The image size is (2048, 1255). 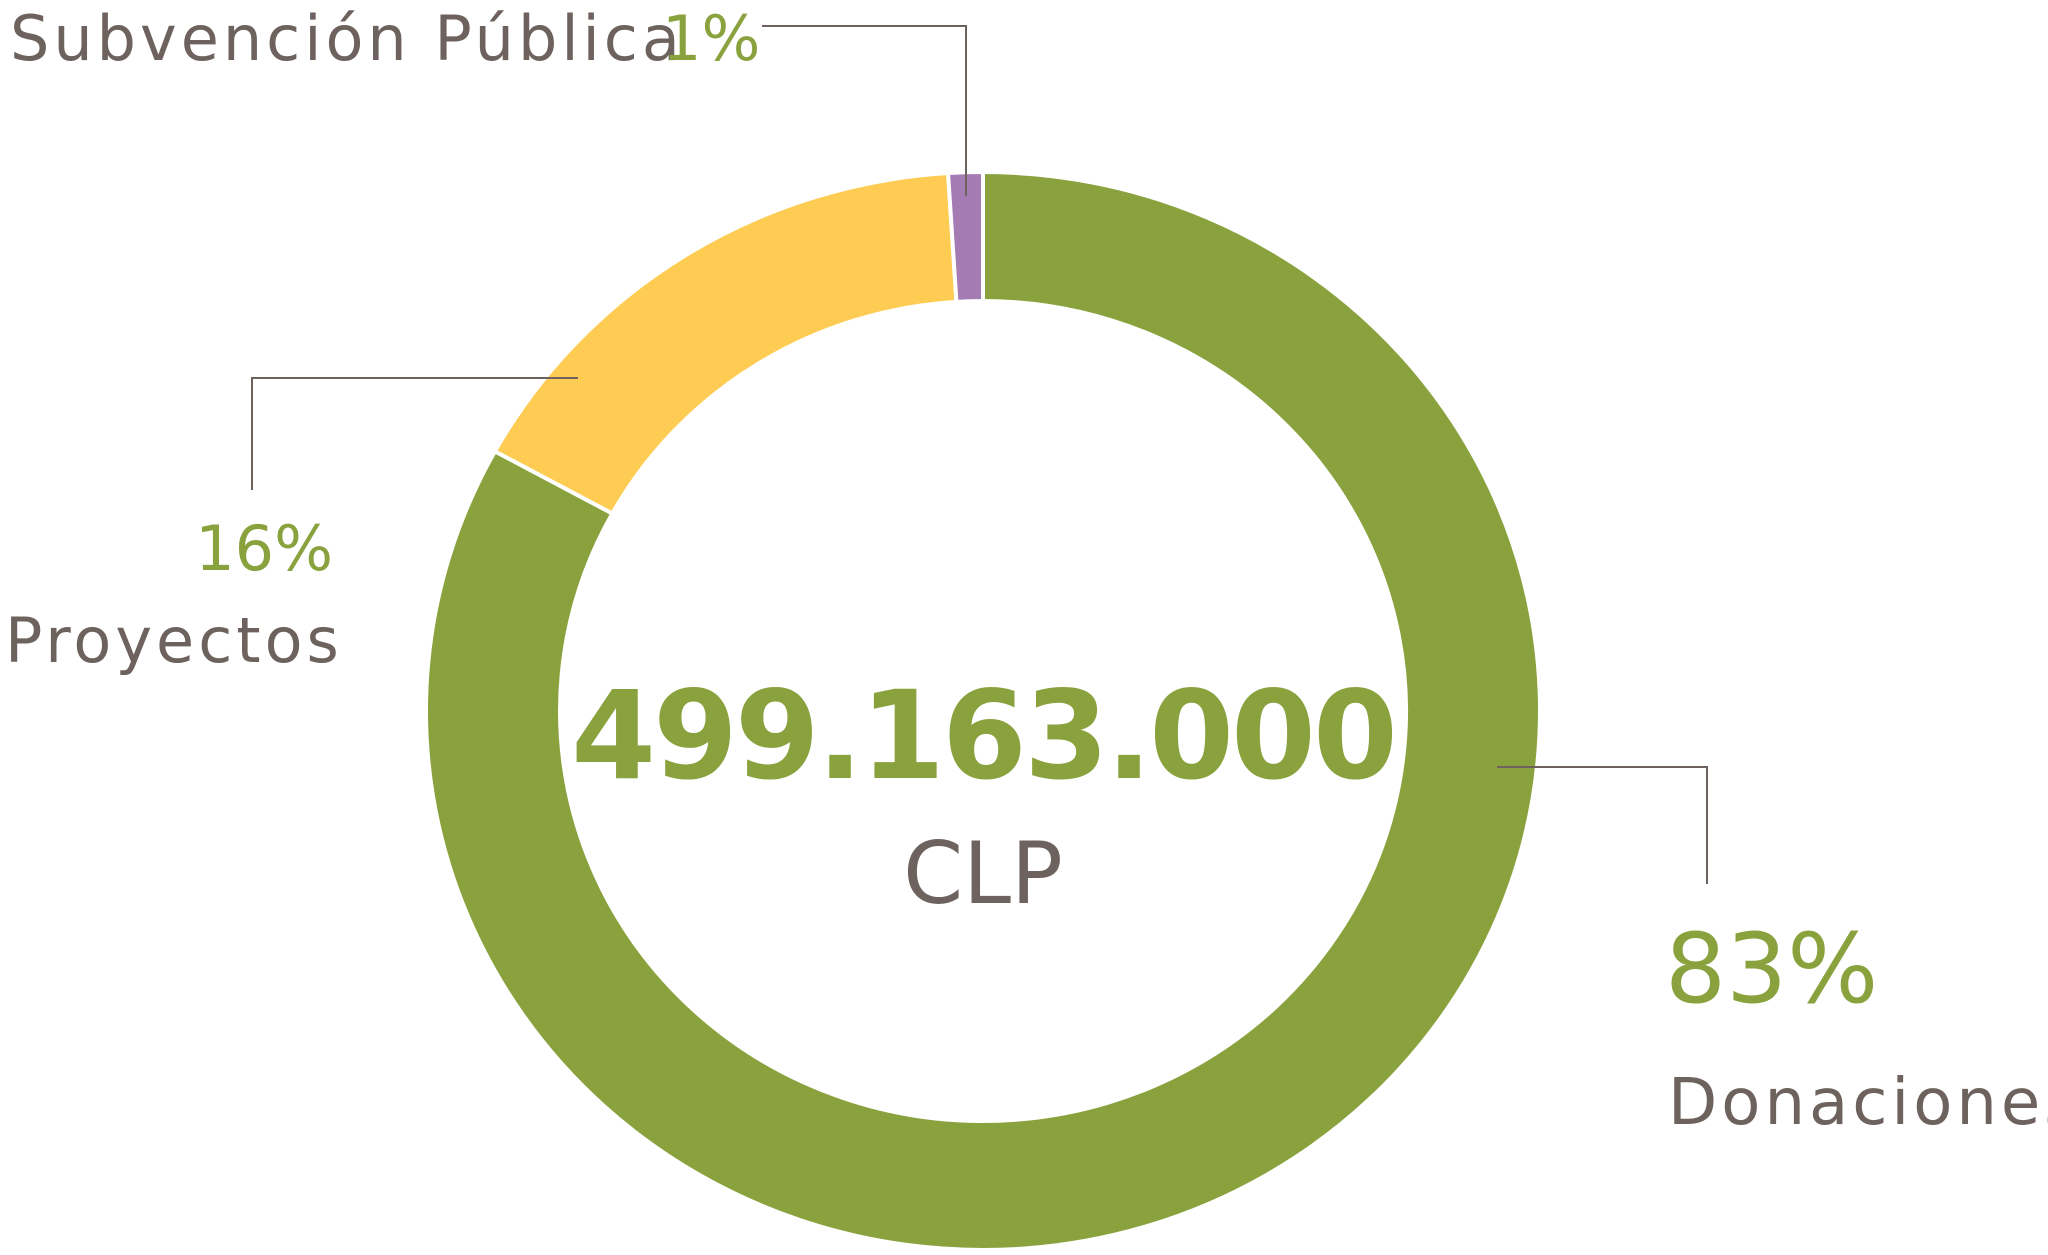 What do you see at coordinates (864, 110) in the screenshot?
I see `leader-line-subvencion` at bounding box center [864, 110].